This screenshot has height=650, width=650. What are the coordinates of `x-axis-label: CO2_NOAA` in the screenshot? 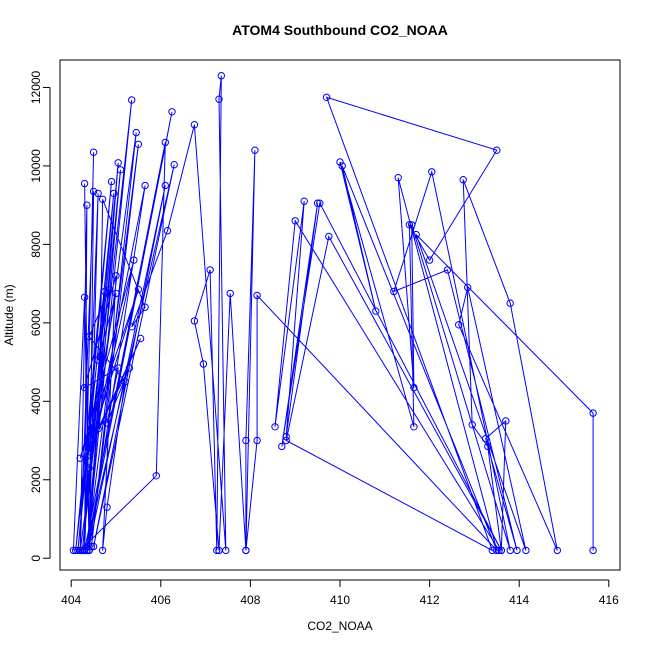 It's located at (339, 626).